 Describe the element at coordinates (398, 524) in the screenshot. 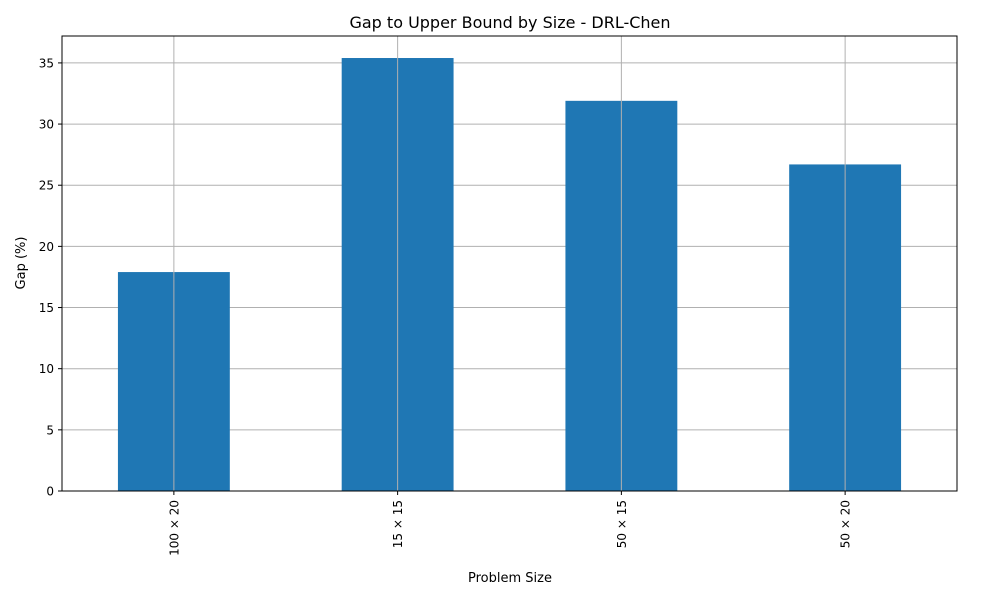

I see `x-tick-label: 15 × 15` at that location.